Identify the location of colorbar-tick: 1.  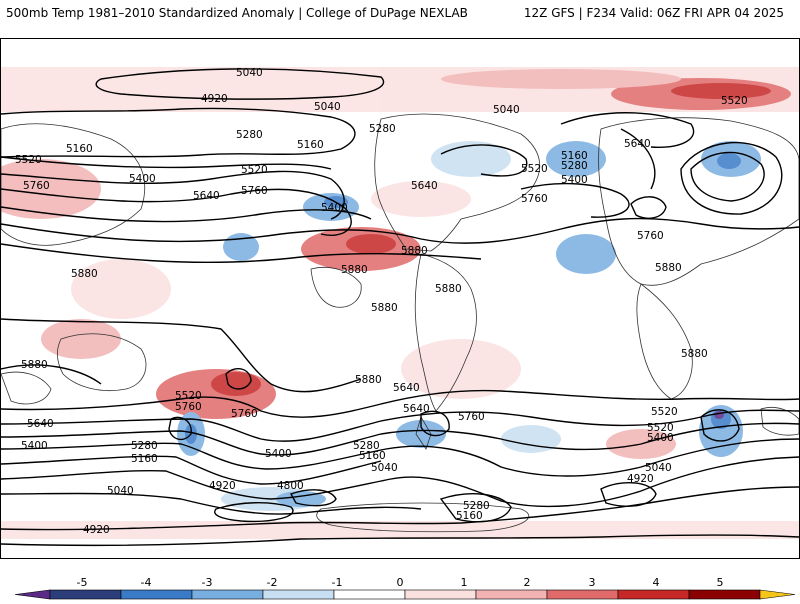
(464, 582).